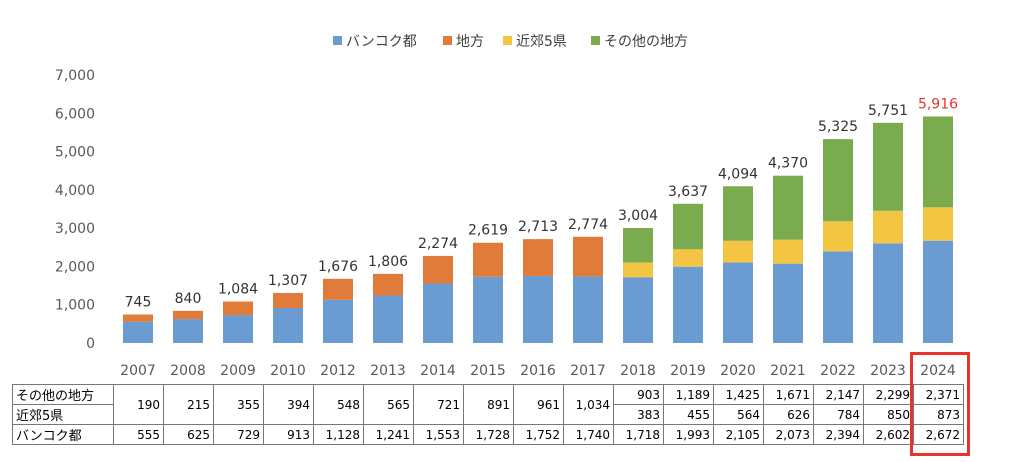 Image resolution: width=1024 pixels, height=462 pixels. I want to click on table-cell: 2,602, so click(888, 434).